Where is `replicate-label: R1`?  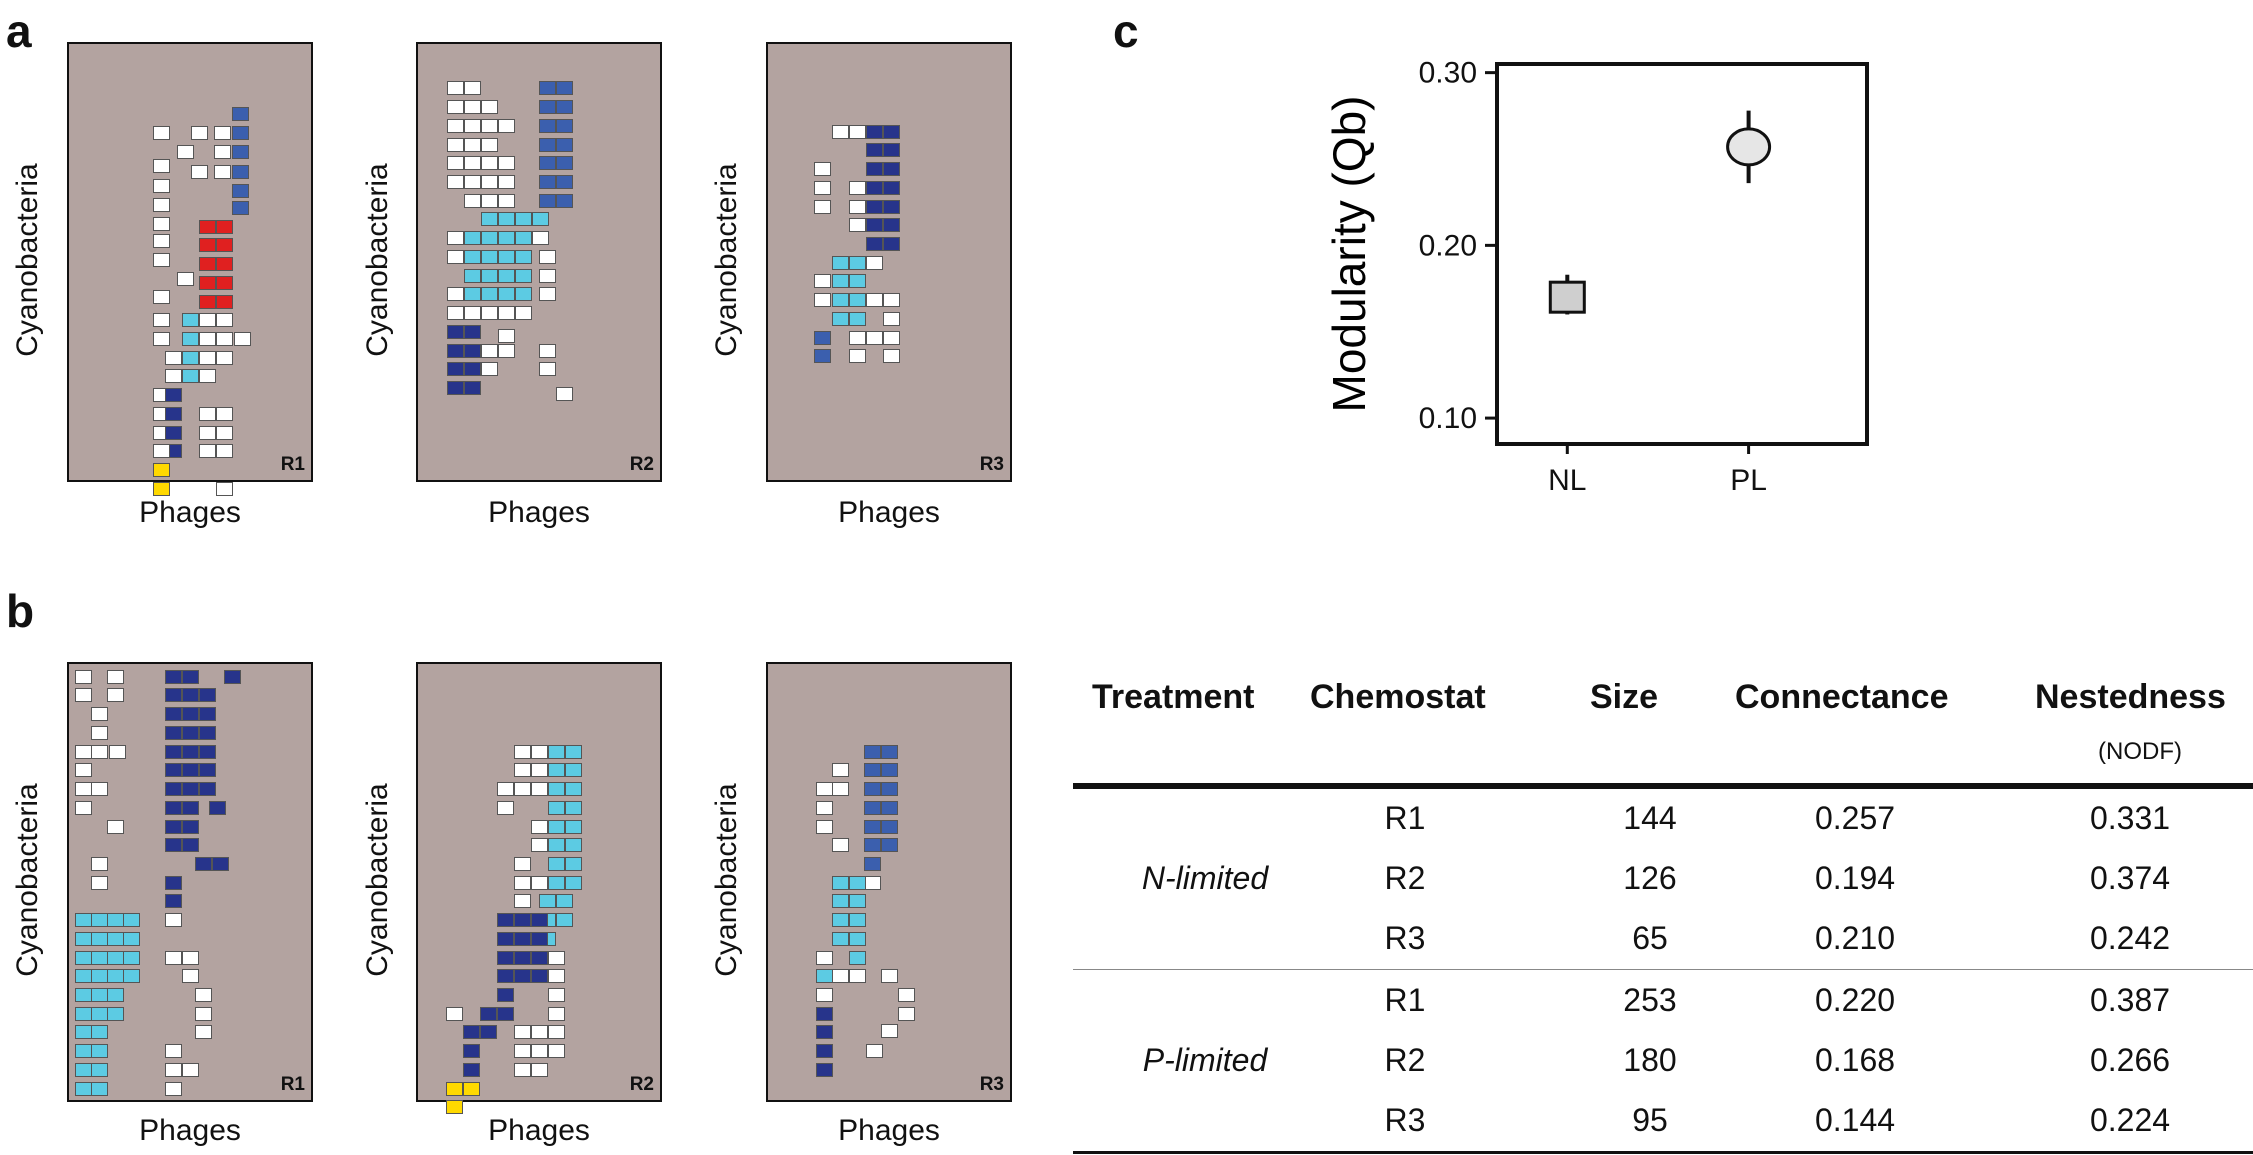
replicate-label: R1 is located at coordinates (292, 464).